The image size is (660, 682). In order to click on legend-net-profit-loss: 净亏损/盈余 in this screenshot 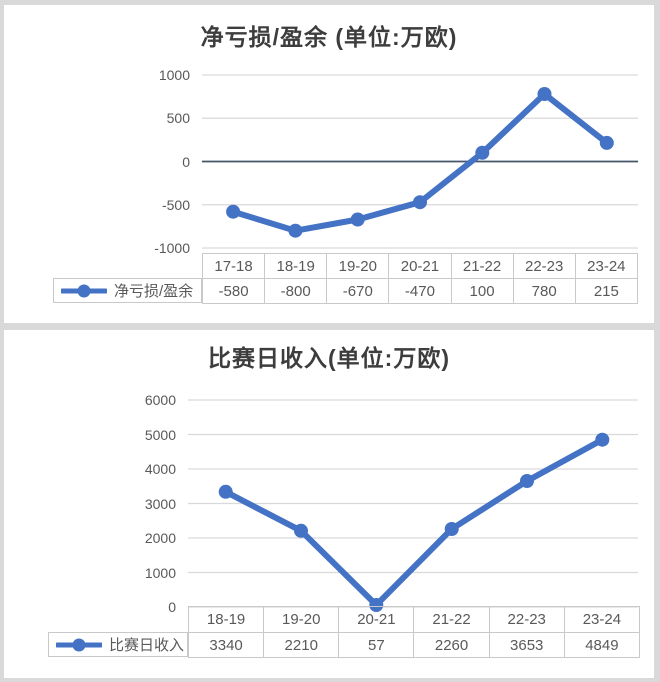, I will do `click(127, 290)`.